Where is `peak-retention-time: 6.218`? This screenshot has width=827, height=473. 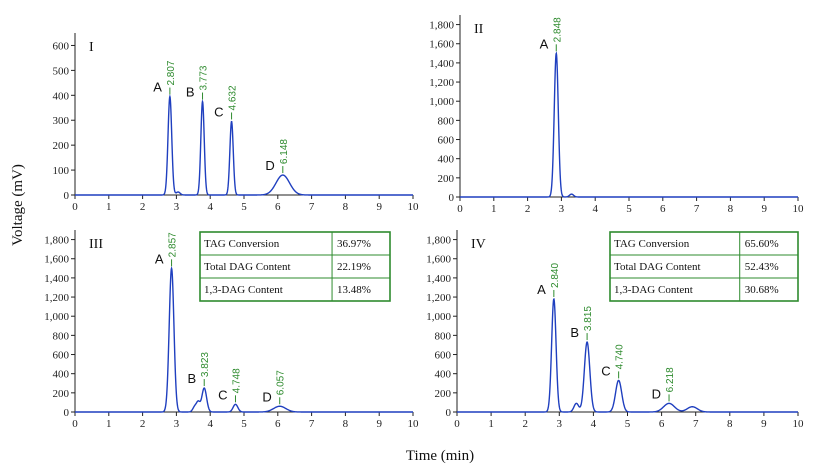
peak-retention-time: 6.218 is located at coordinates (670, 379).